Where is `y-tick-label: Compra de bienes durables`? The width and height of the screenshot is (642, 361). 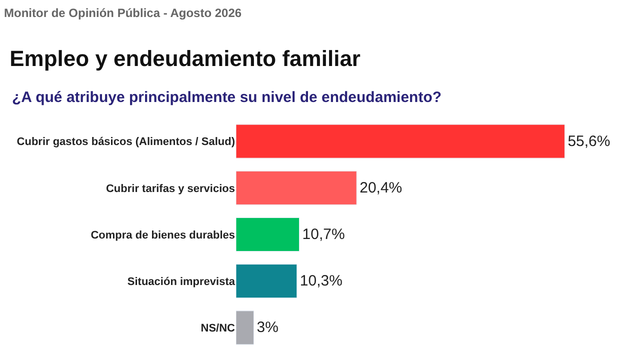
y-tick-label: Compra de bienes durables is located at coordinates (162, 235).